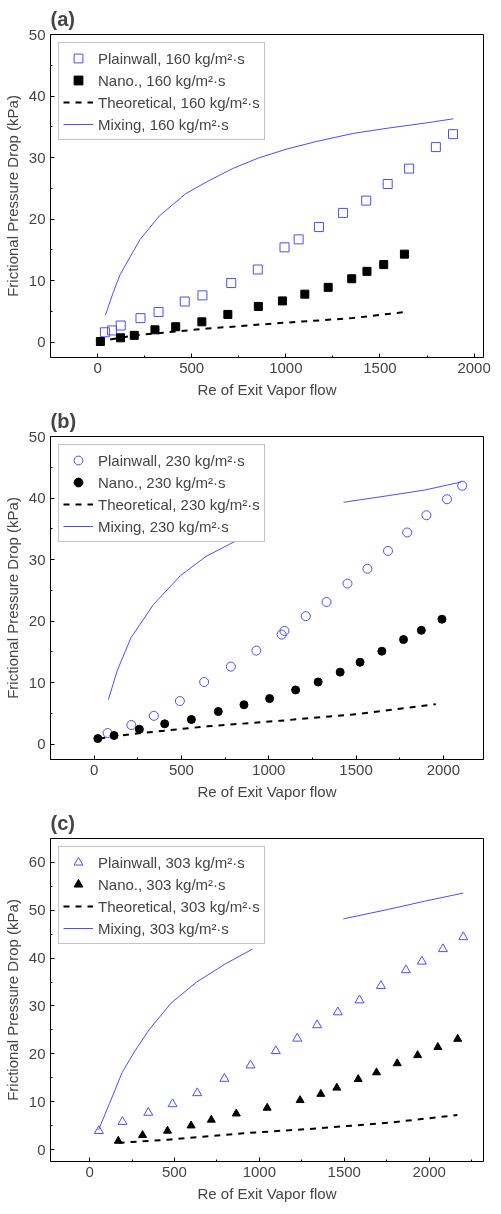  I want to click on legend-label: Plainwall, 230 kg/m²·s, so click(171, 460).